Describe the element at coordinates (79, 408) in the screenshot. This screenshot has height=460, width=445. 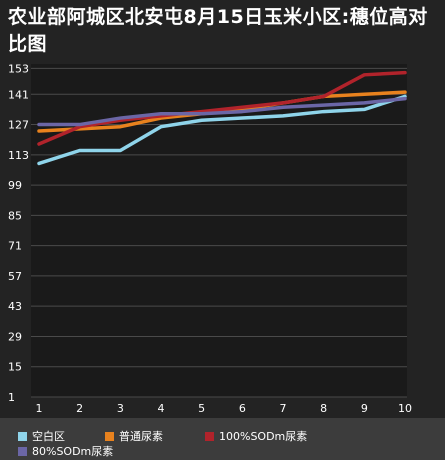
I see `x-tick-label: 2` at that location.